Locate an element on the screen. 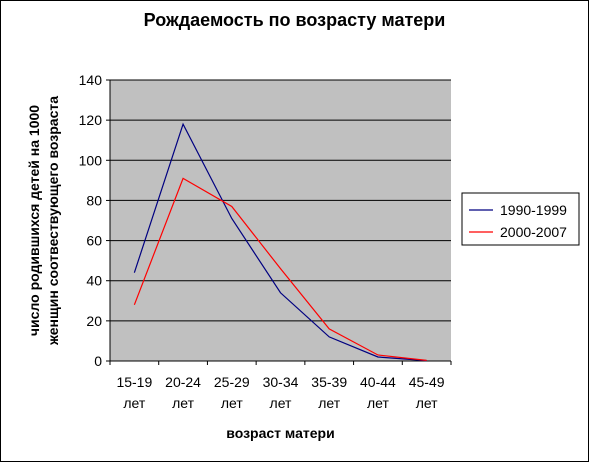  x-tick-label: 35-39 is located at coordinates (329, 382).